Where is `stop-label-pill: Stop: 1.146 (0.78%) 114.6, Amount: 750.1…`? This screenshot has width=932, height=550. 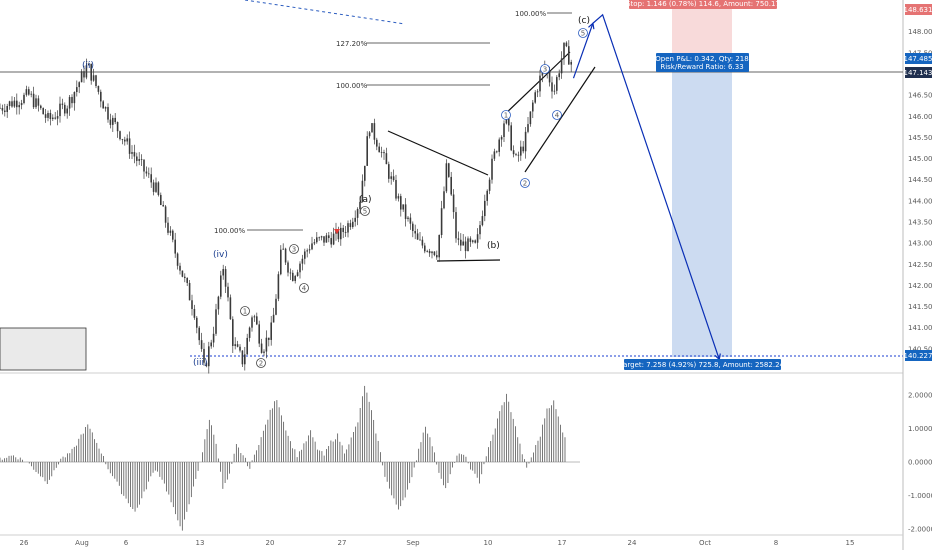 stop-label-pill: Stop: 1.146 (0.78%) 114.6, Amount: 750.1… is located at coordinates (703, 4).